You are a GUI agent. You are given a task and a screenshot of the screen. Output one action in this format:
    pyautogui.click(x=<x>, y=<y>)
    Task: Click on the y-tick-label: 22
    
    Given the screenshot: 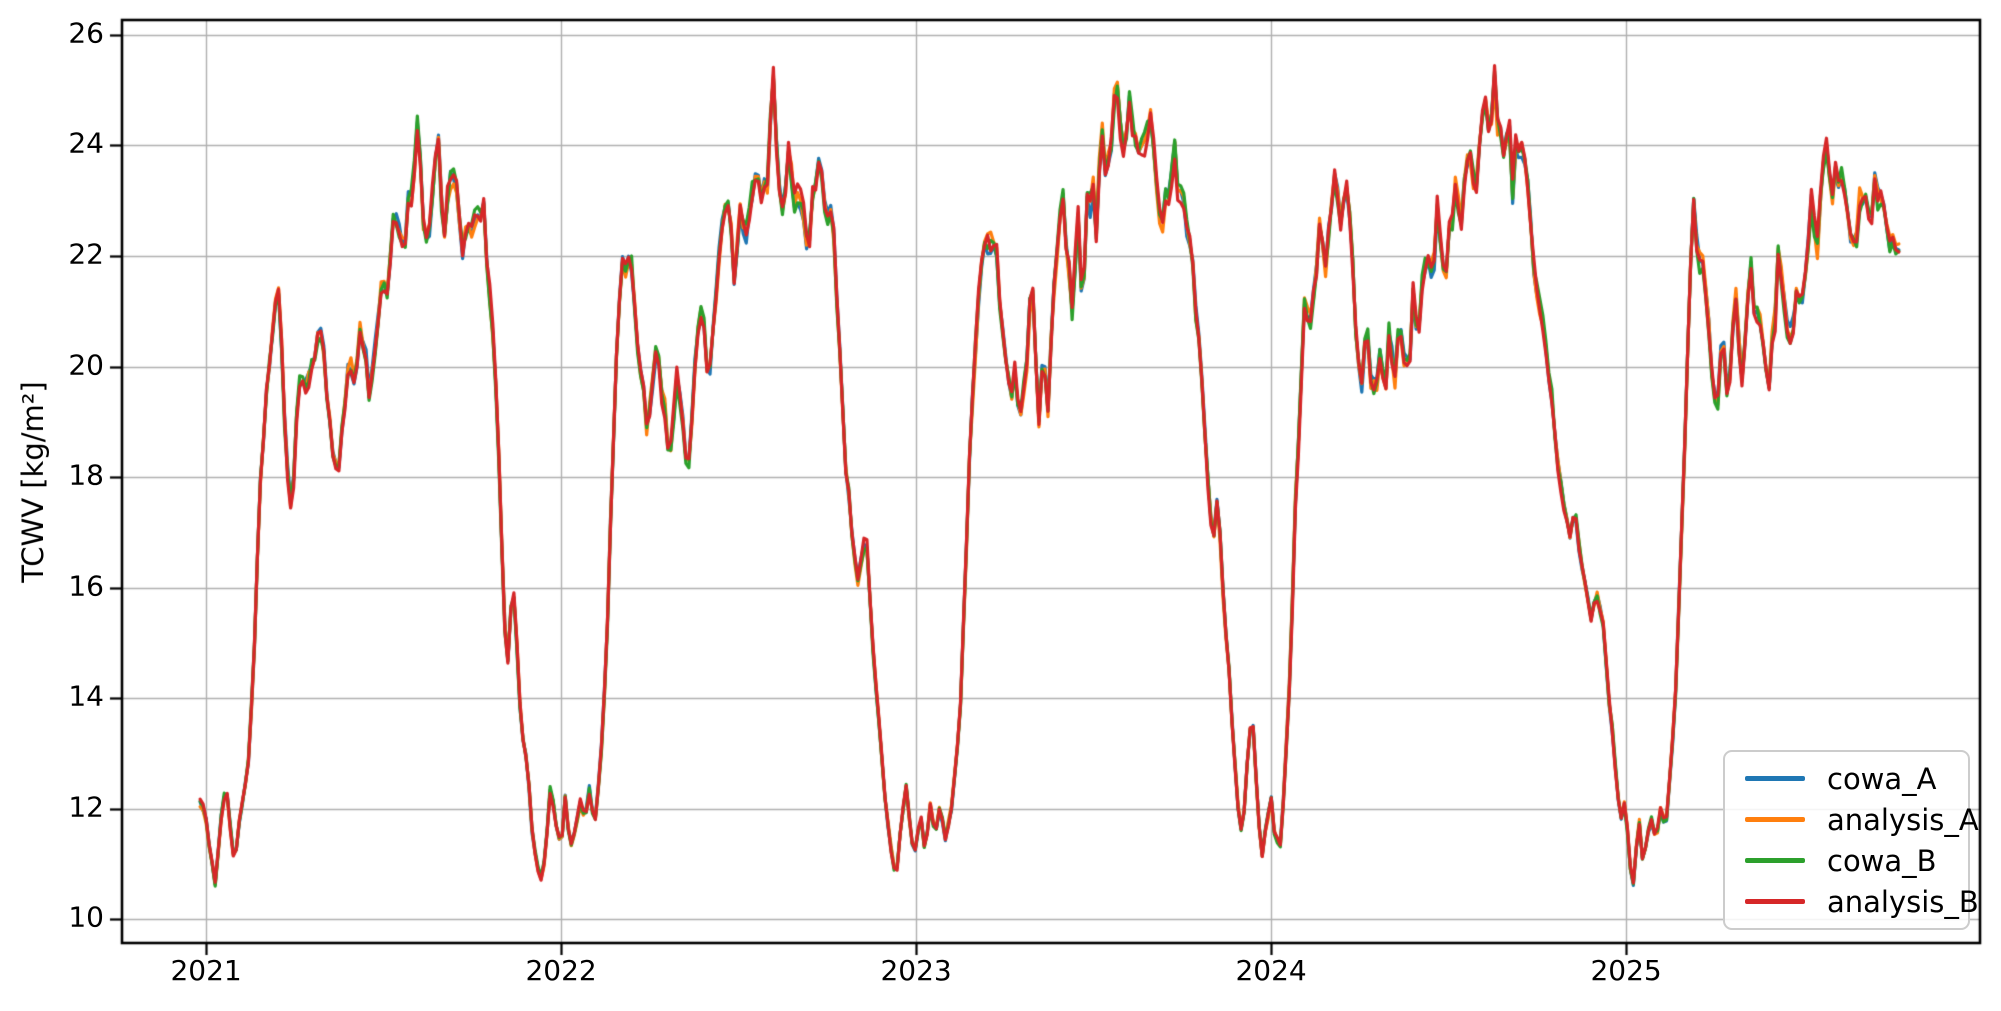 What is the action you would take?
    pyautogui.click(x=86, y=254)
    